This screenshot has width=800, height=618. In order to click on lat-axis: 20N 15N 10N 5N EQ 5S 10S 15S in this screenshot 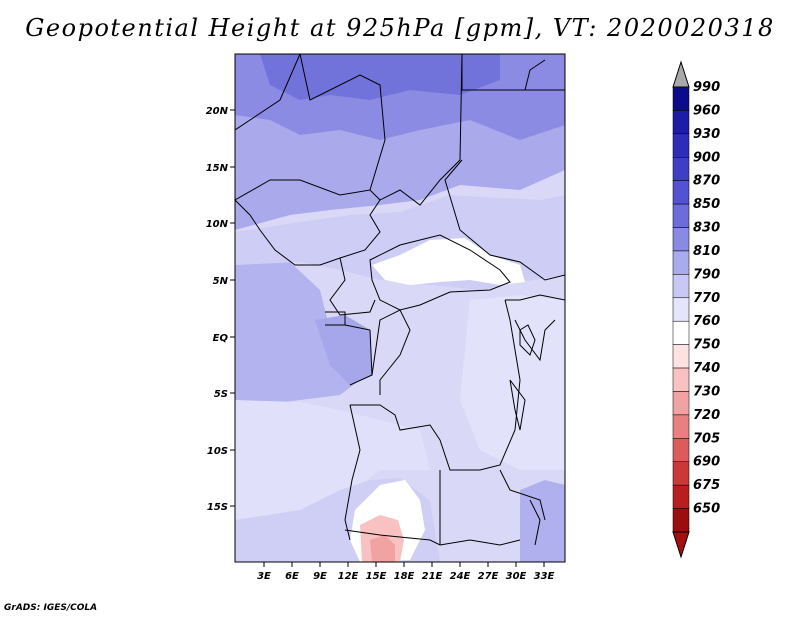, I will do `click(220, 309)`.